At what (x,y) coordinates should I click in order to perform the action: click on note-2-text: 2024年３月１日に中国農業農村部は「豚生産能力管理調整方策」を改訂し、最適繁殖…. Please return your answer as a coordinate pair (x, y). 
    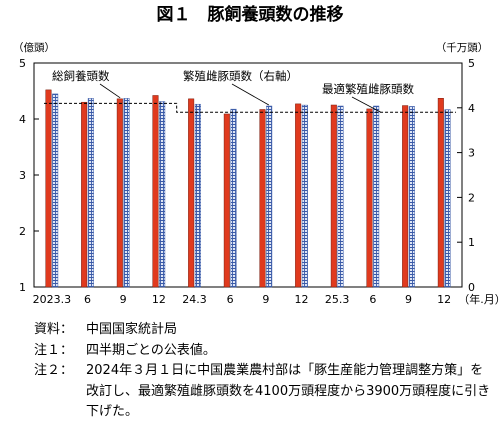
    Looking at the image, I should click on (288, 391).